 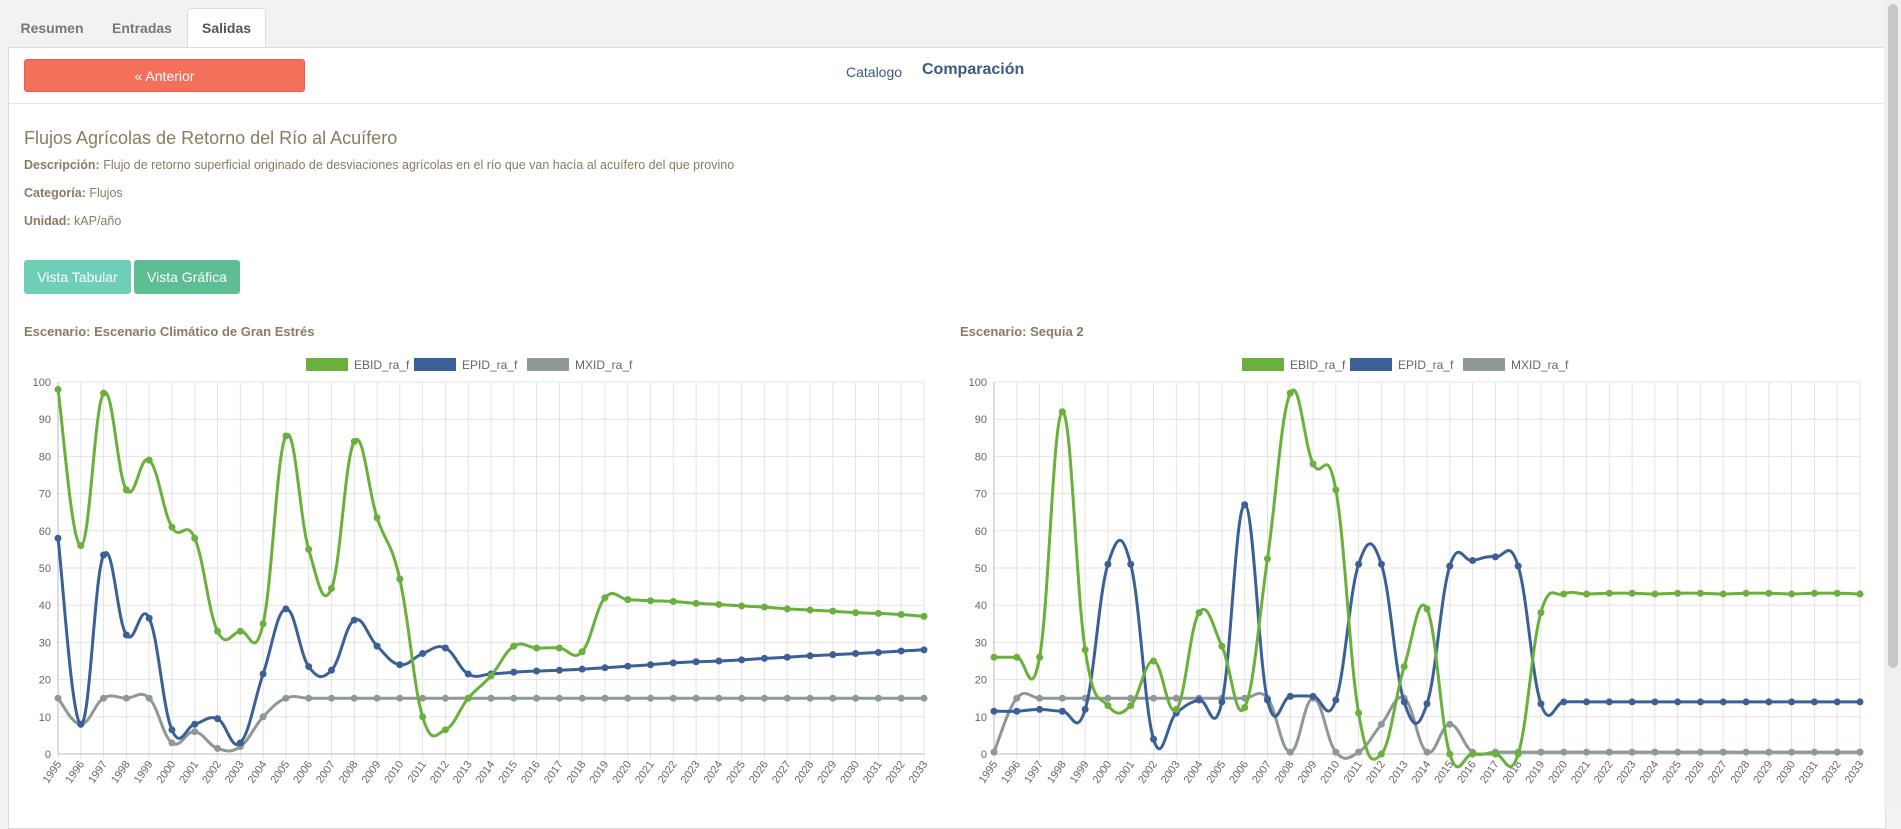 I want to click on tab-salidas: Salidas, so click(x=226, y=28).